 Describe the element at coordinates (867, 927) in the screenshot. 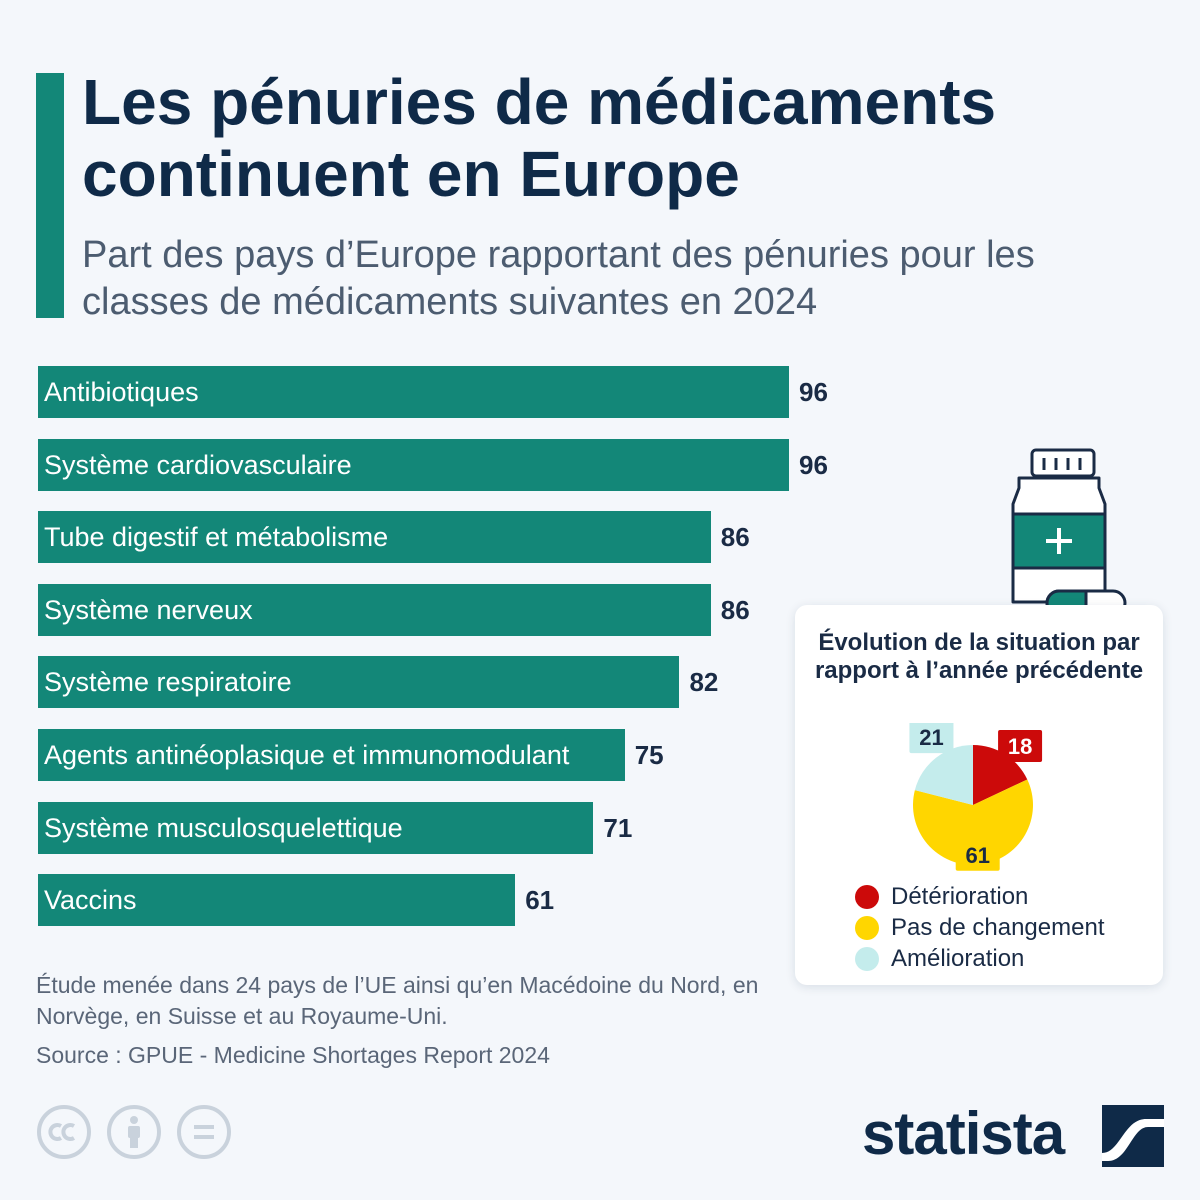

I see `legend-dot-yellow` at that location.